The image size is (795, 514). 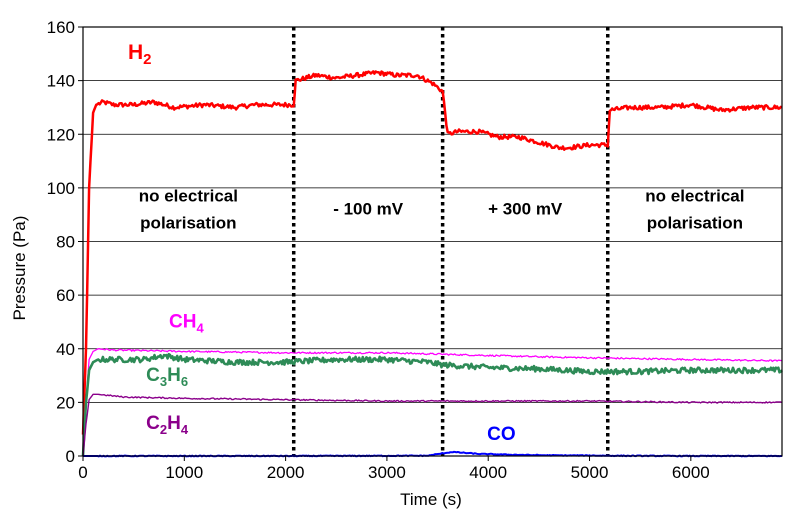 I want to click on y-tick-label: 80, so click(x=65, y=242).